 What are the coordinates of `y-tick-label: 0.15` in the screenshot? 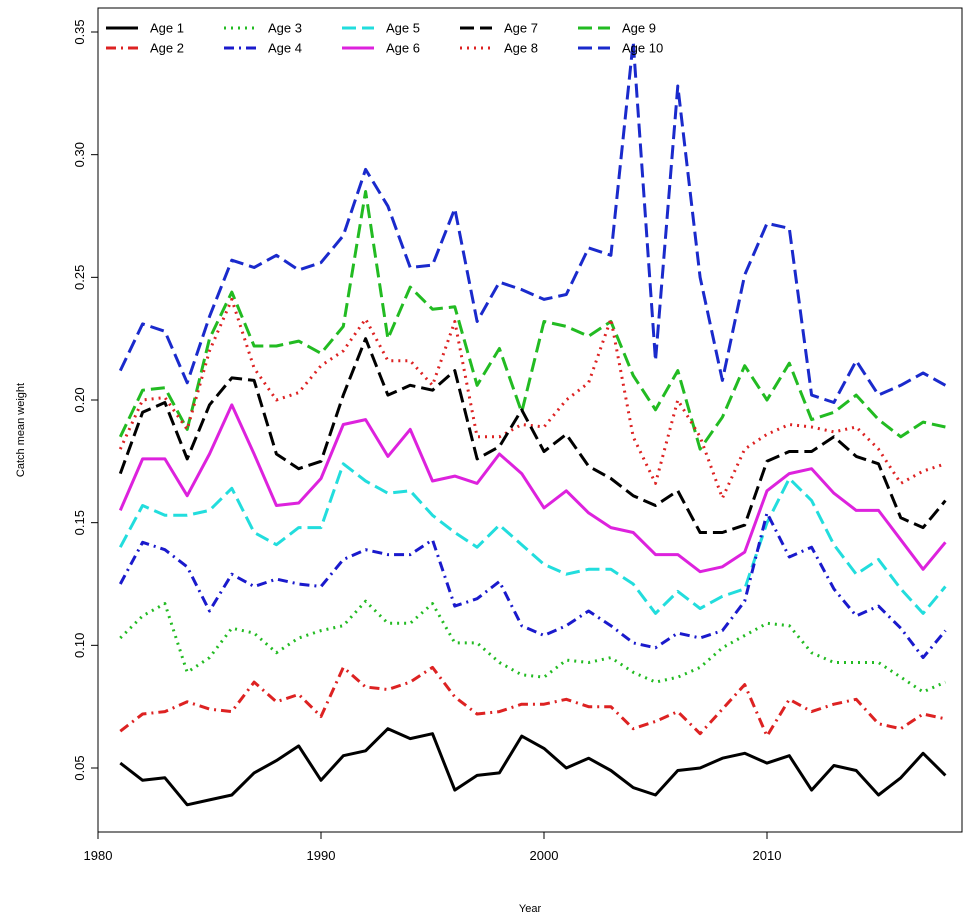 It's located at (79, 522).